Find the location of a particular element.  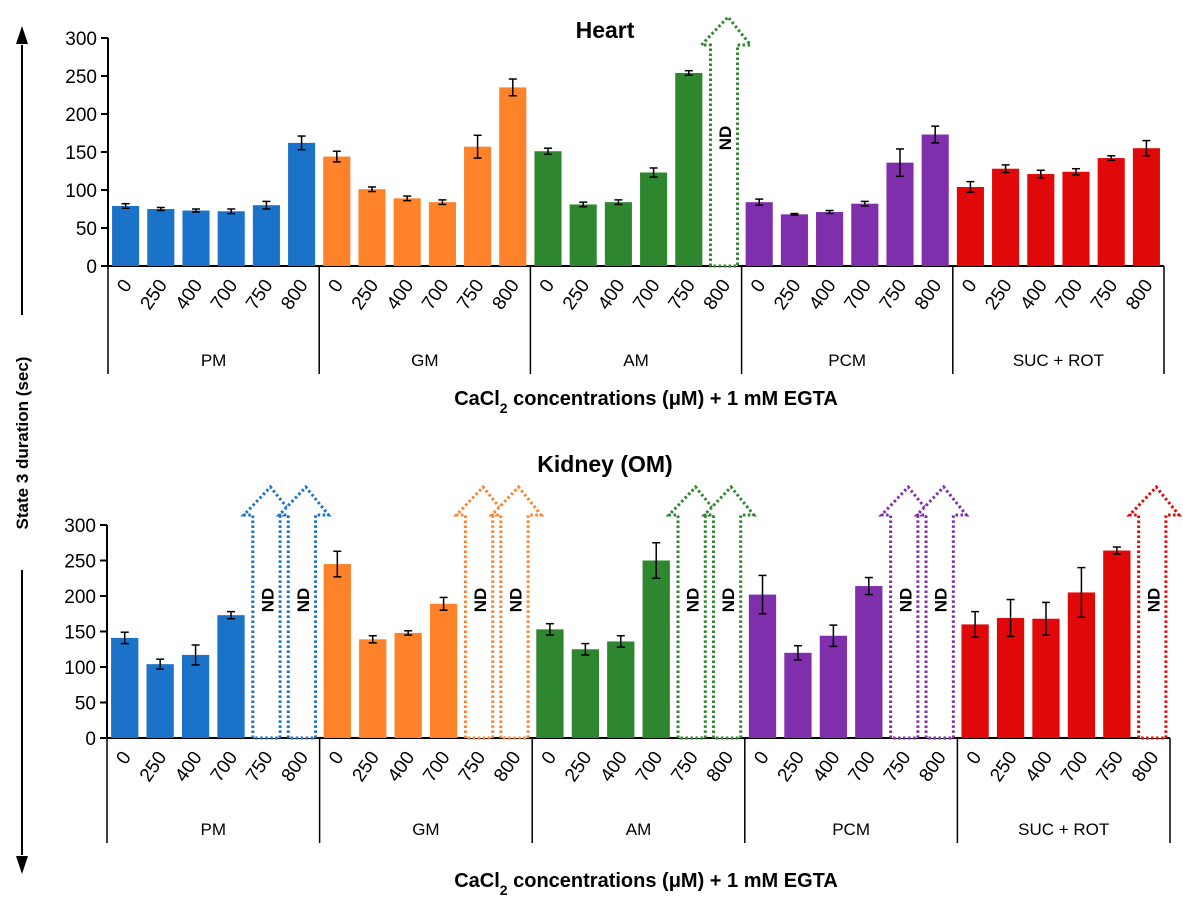

pm-nd-label-750: ND is located at coordinates (267, 600).